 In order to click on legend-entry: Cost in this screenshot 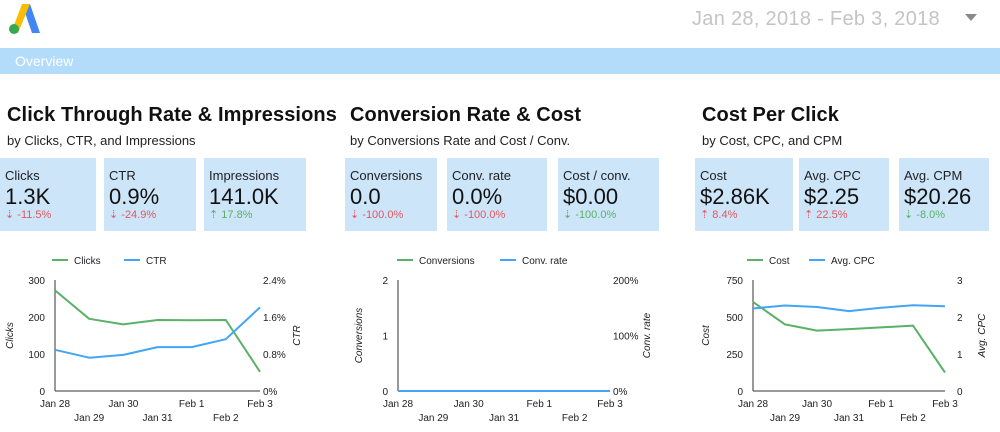, I will do `click(779, 261)`.